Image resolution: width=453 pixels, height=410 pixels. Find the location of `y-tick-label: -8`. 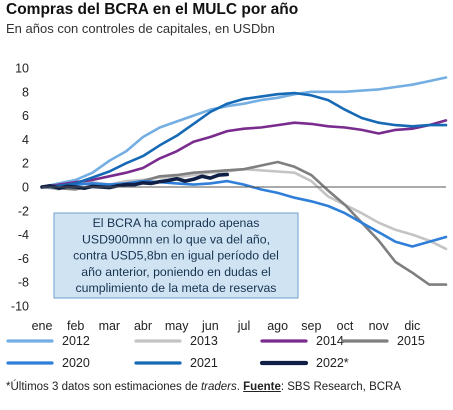

y-tick-label: -8 is located at coordinates (23, 283).